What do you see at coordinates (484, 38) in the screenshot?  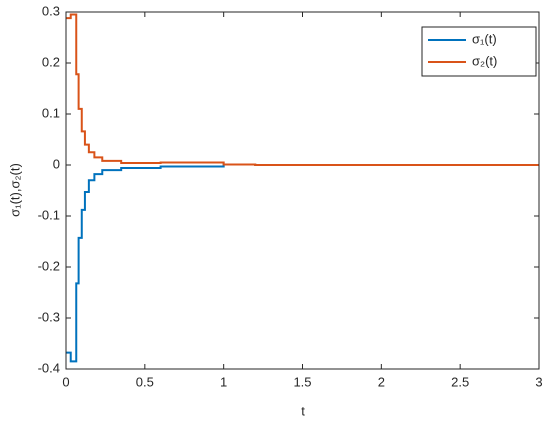 I see `legend-label: σ₁(t)` at bounding box center [484, 38].